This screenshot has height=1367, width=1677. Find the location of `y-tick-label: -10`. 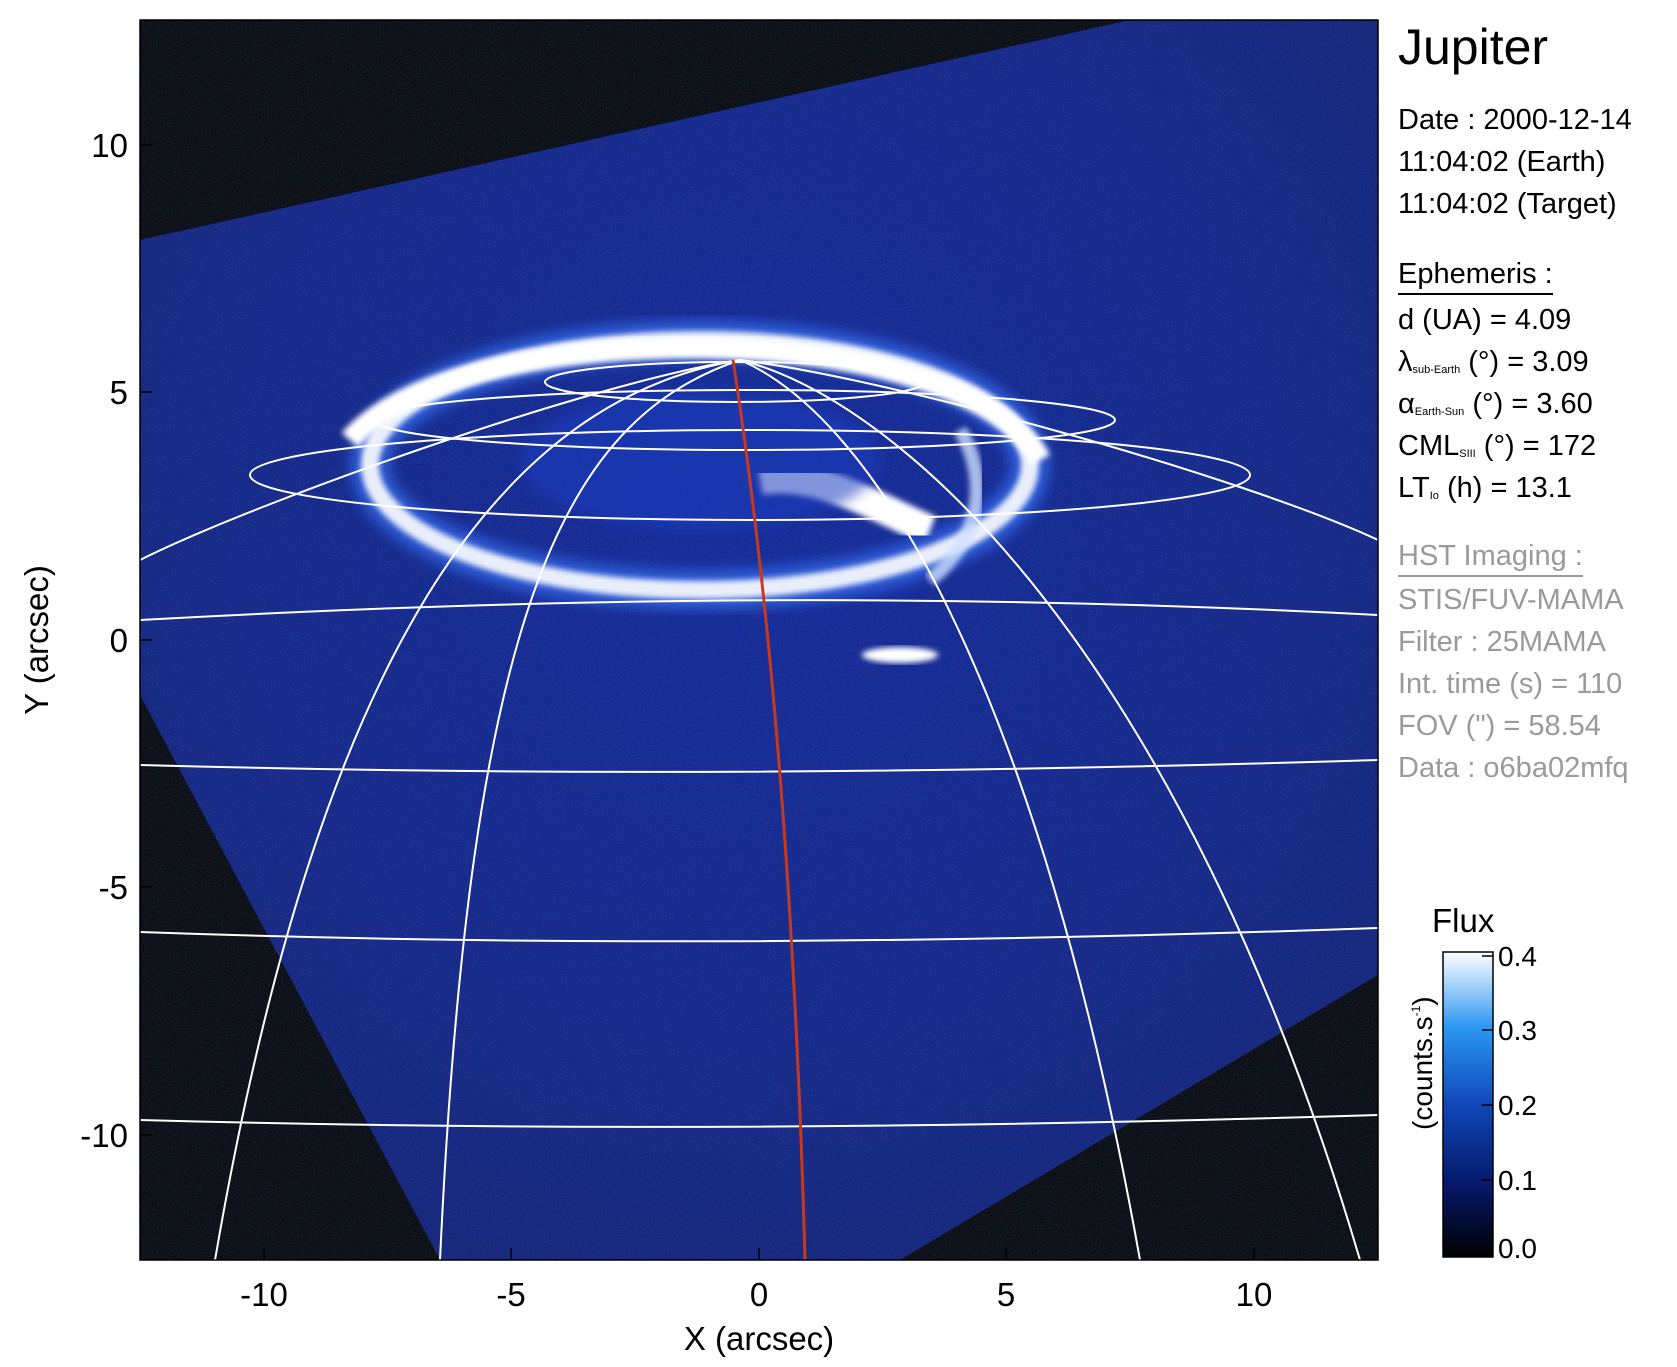

y-tick-label: -10 is located at coordinates (104, 1135).